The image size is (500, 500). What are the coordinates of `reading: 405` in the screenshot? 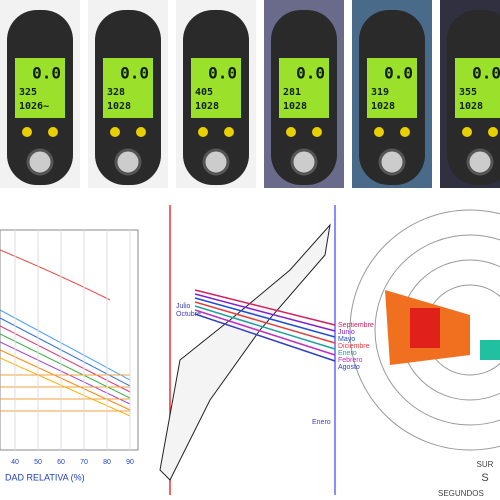 It's located at (204, 92).